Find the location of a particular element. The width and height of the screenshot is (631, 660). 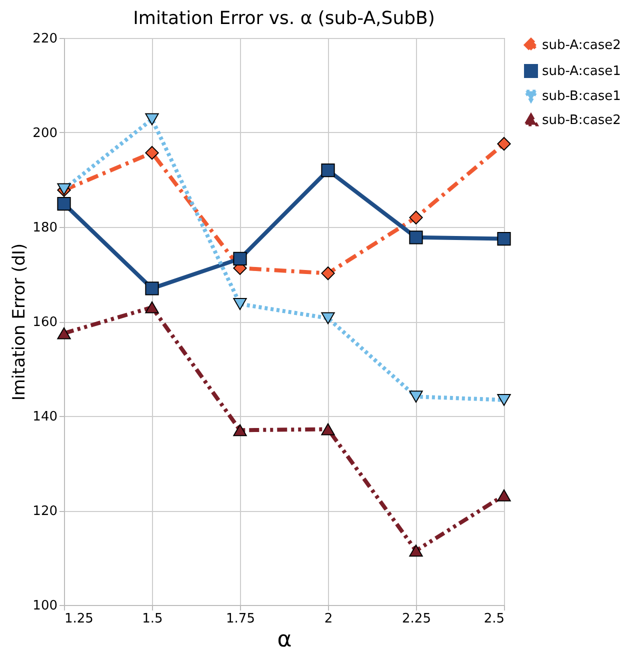

legend-label: sub-B:case2 is located at coordinates (581, 120).